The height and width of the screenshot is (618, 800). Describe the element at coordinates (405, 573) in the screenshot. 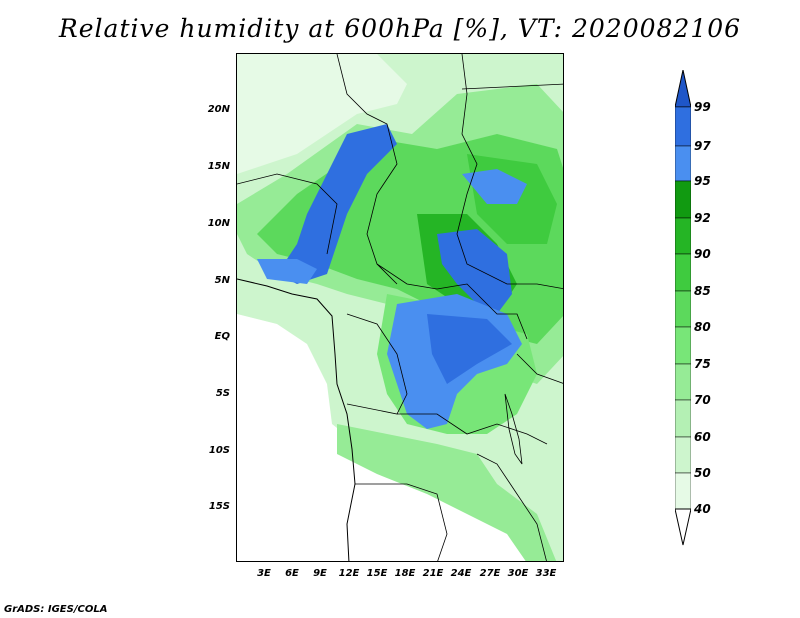

I see `lon-label-18e: 18E` at that location.